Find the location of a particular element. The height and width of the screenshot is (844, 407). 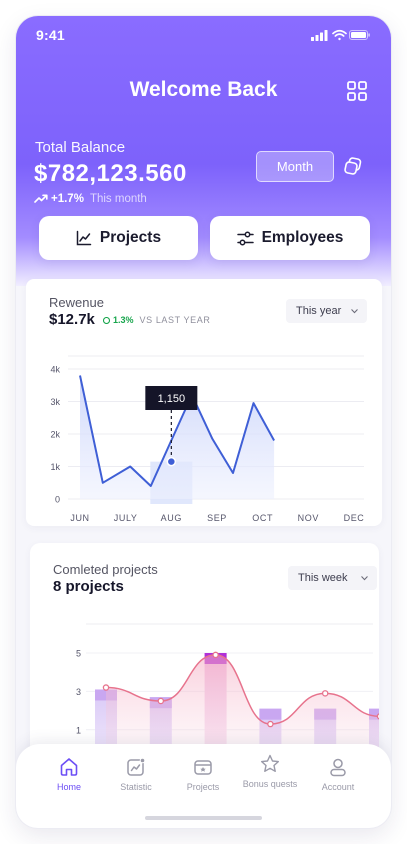

revenue-x-tick: JULY is located at coordinates (126, 518).